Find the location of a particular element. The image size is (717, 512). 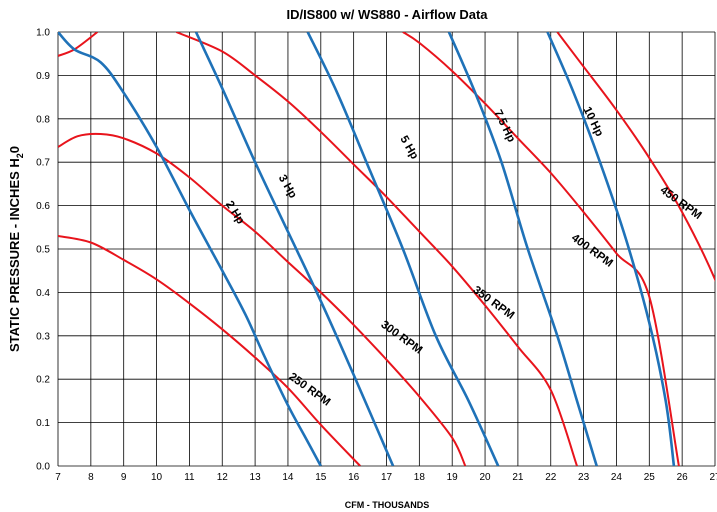

chart-title: ID/IS800 w/ WS880 - Airflow Data is located at coordinates (387, 14).